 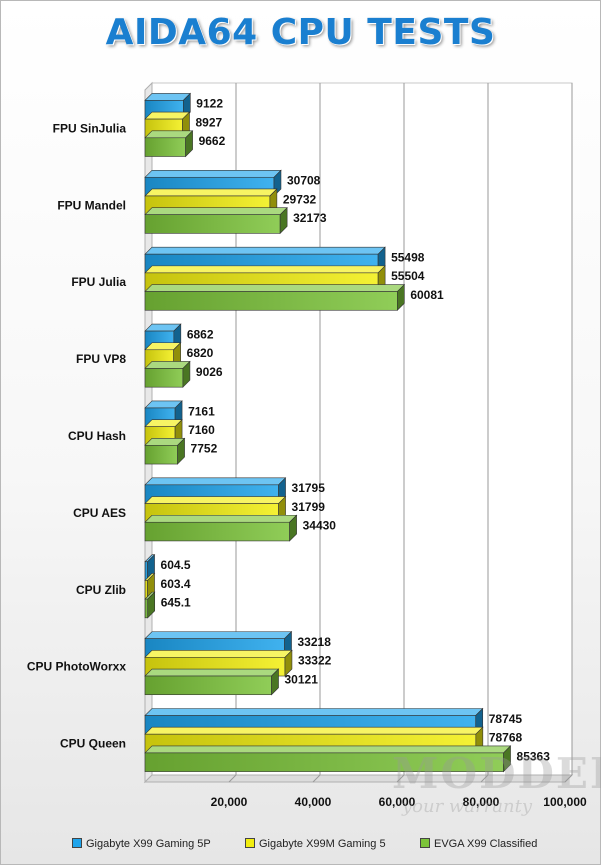 I want to click on x-tick-label: 100,000, so click(x=565, y=802).